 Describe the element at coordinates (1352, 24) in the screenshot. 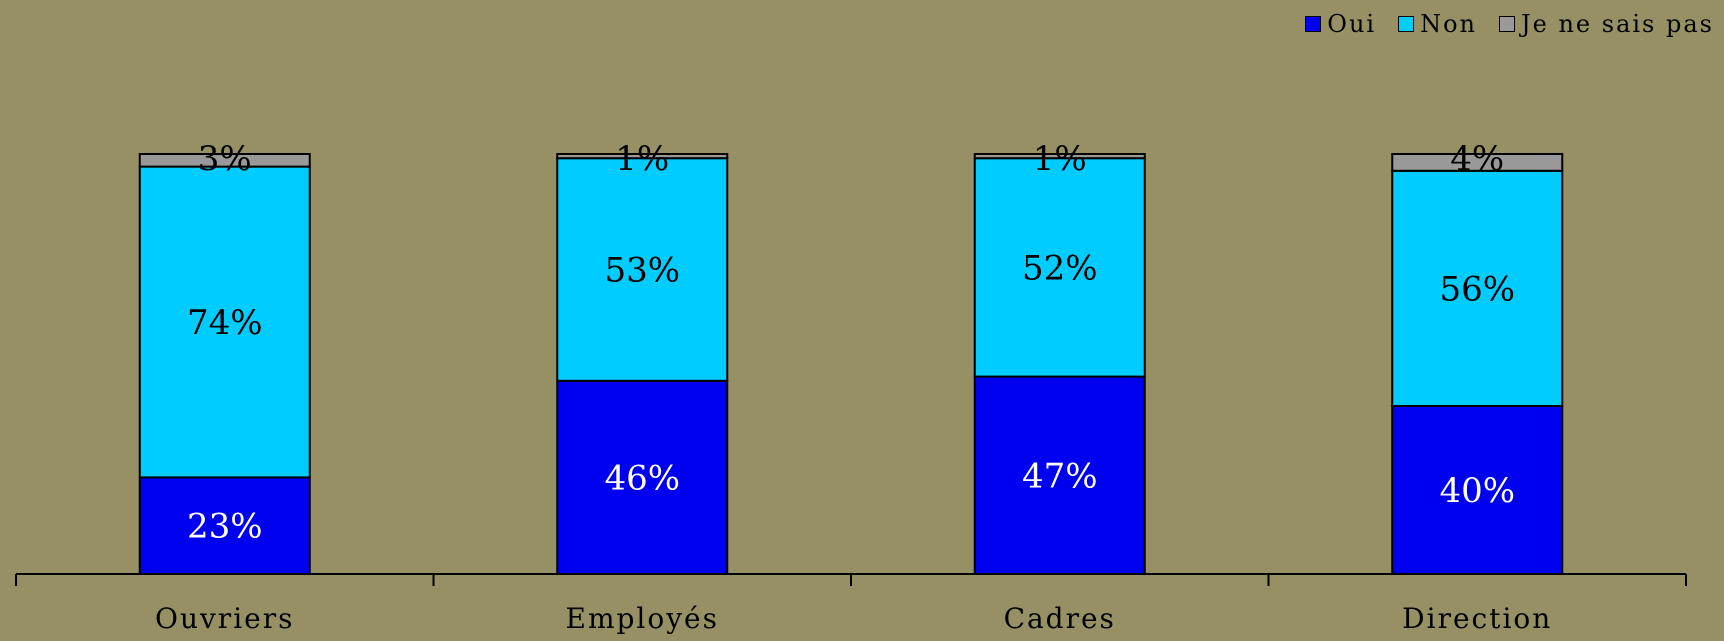

I see `legend-label-oui: Oui` at that location.